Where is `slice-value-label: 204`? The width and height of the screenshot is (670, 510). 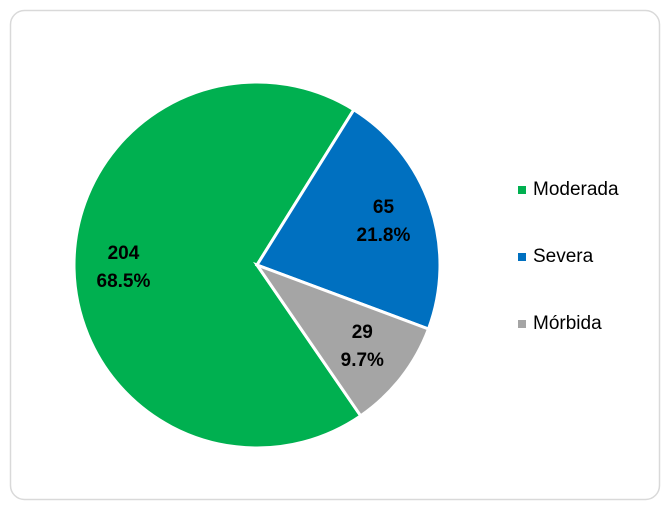
slice-value-label: 204 is located at coordinates (124, 253).